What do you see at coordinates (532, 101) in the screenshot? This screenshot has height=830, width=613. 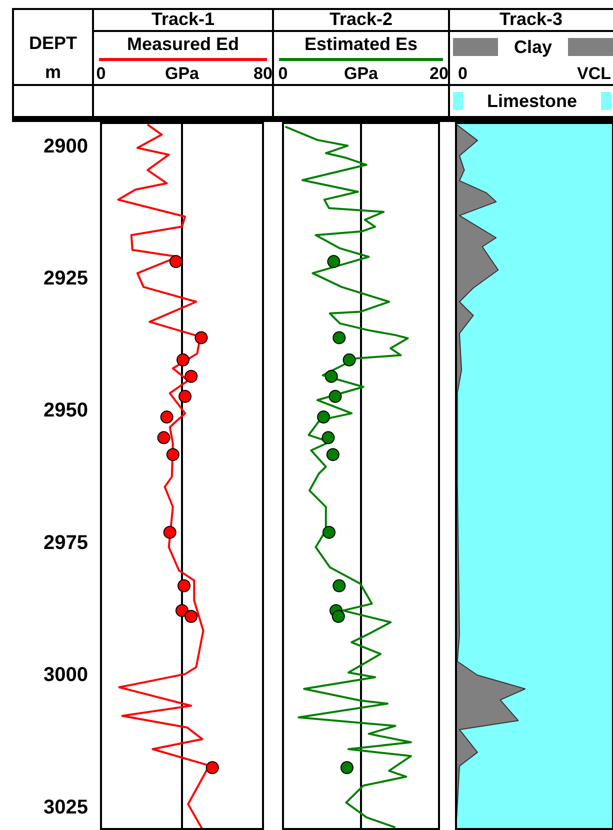 I see `legend-label: Limestone` at bounding box center [532, 101].